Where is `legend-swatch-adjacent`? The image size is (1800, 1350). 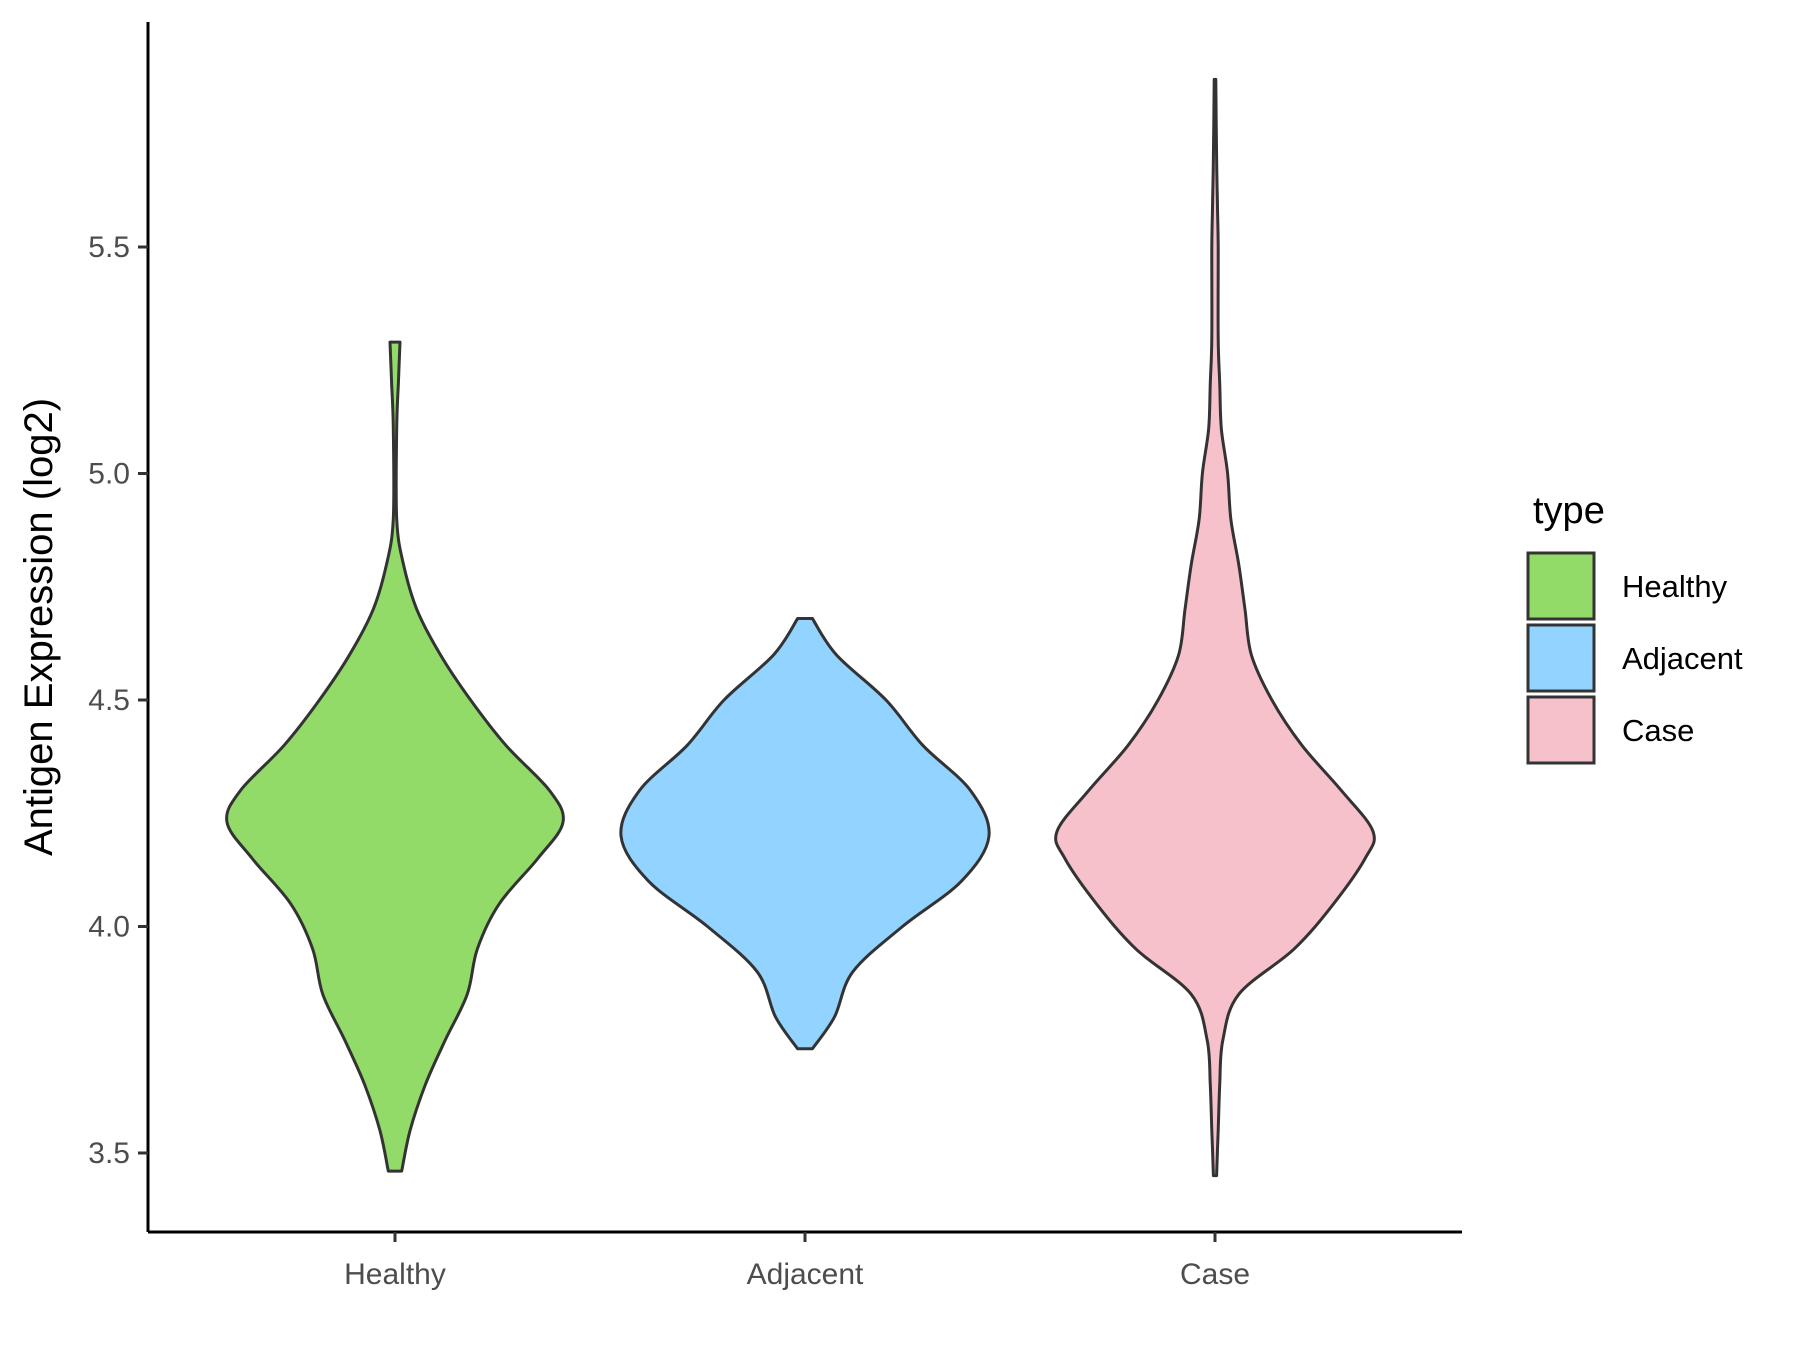
legend-swatch-adjacent is located at coordinates (1561, 658).